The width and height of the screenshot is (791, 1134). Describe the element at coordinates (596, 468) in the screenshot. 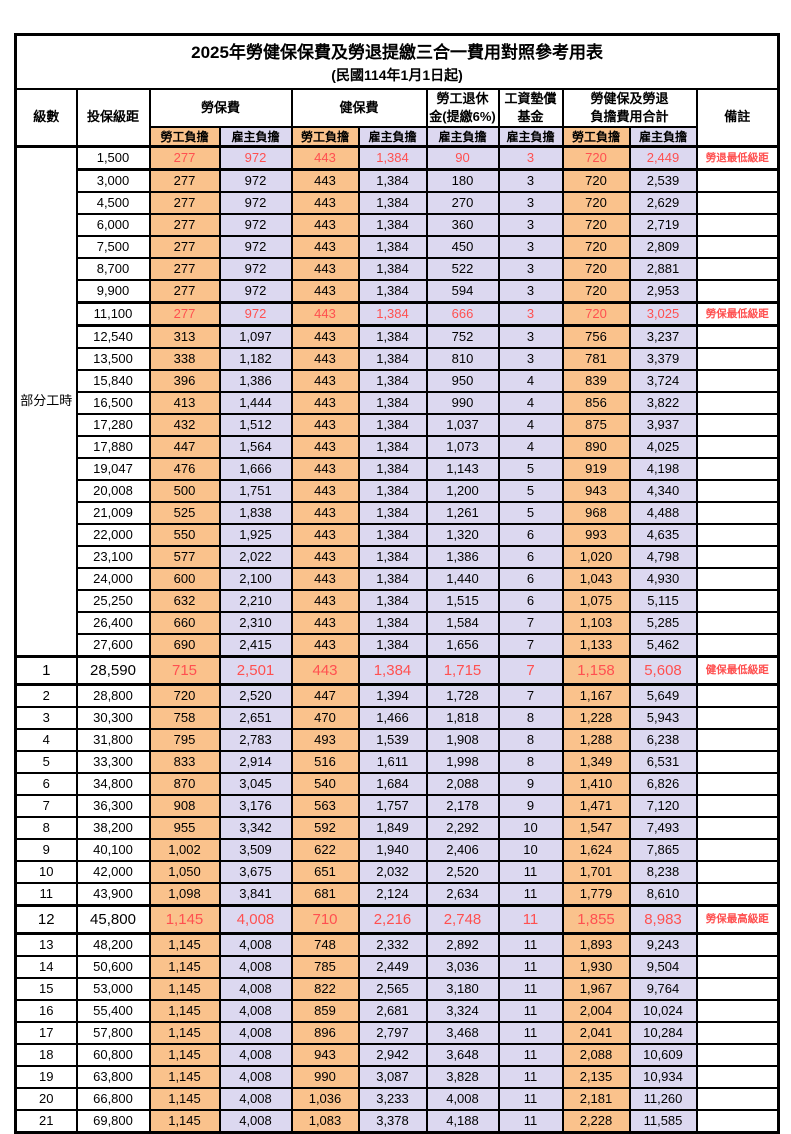

I see `value-cell-total-employee: 919` at that location.